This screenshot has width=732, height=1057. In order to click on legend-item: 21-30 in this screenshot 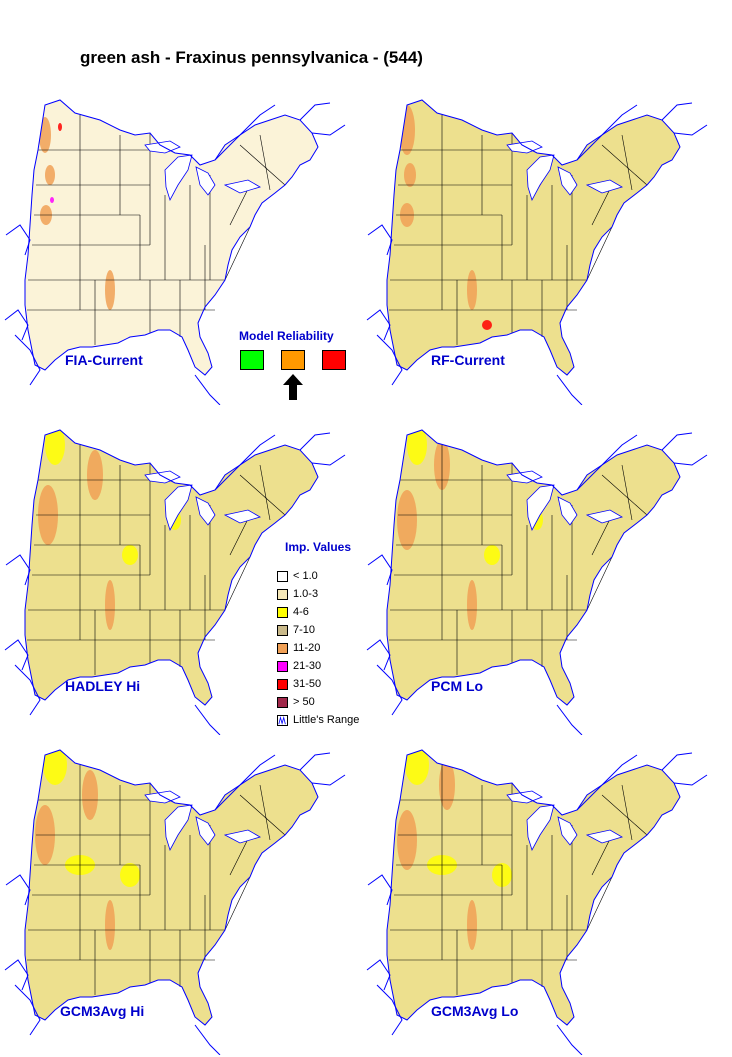, I will do `click(330, 668)`.